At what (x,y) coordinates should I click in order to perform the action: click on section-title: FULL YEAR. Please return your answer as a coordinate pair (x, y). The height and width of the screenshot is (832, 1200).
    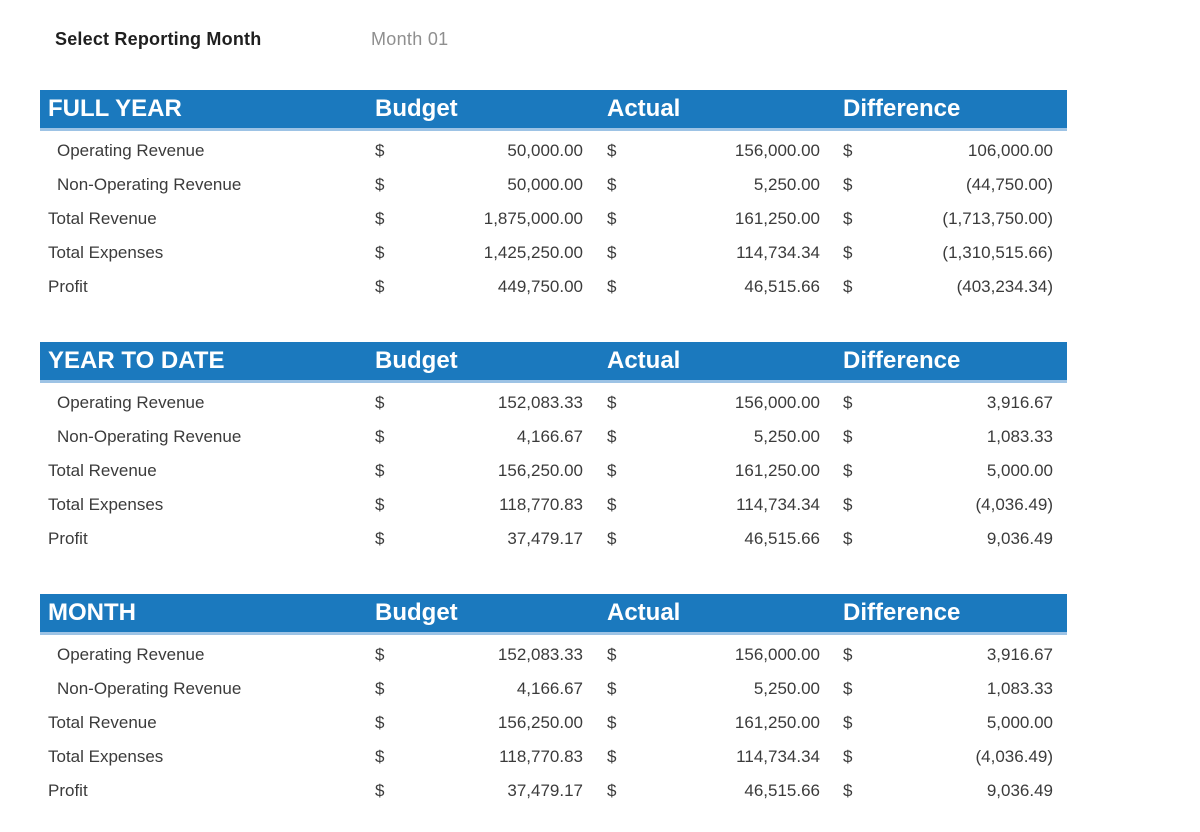
    Looking at the image, I should click on (115, 108).